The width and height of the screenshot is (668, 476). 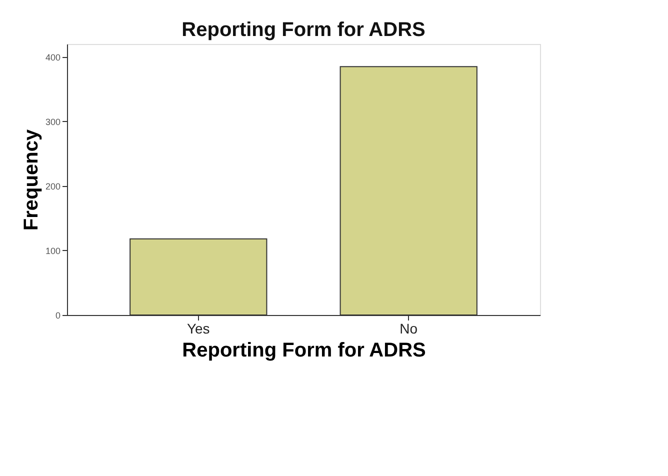 What do you see at coordinates (57, 315) in the screenshot?
I see `y-tick-label: 0` at bounding box center [57, 315].